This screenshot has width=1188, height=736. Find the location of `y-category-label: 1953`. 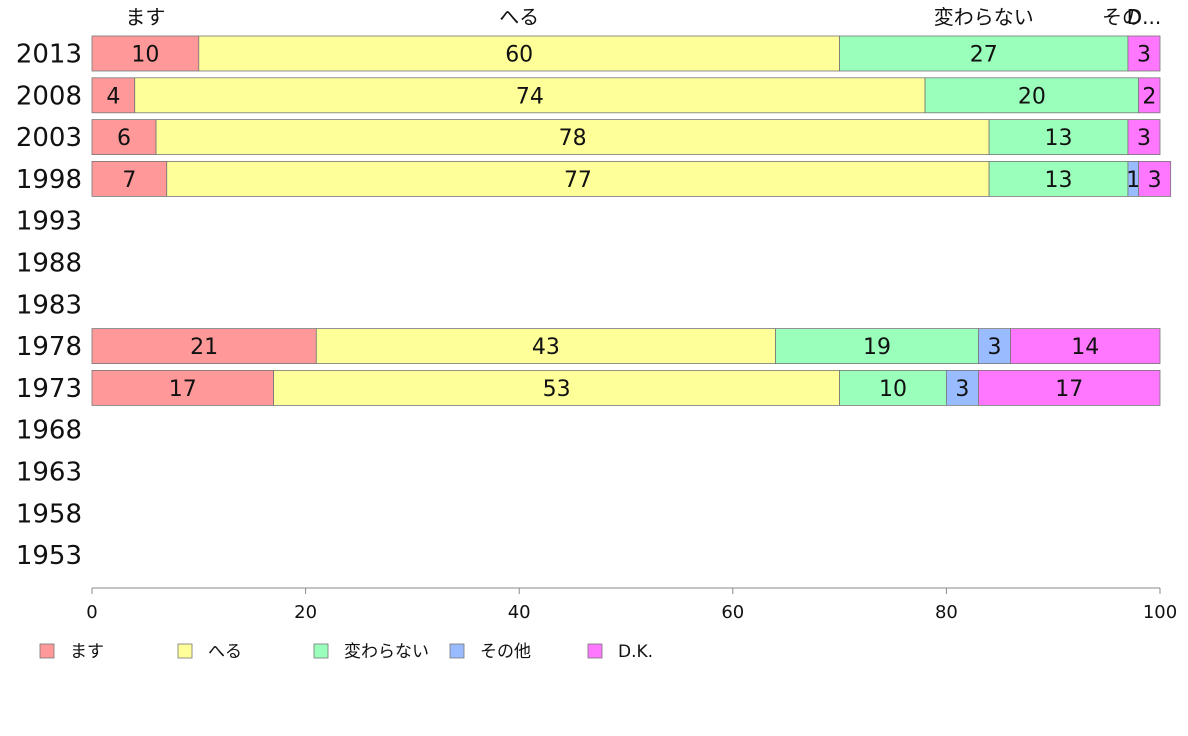

y-category-label: 1953 is located at coordinates (49, 556).